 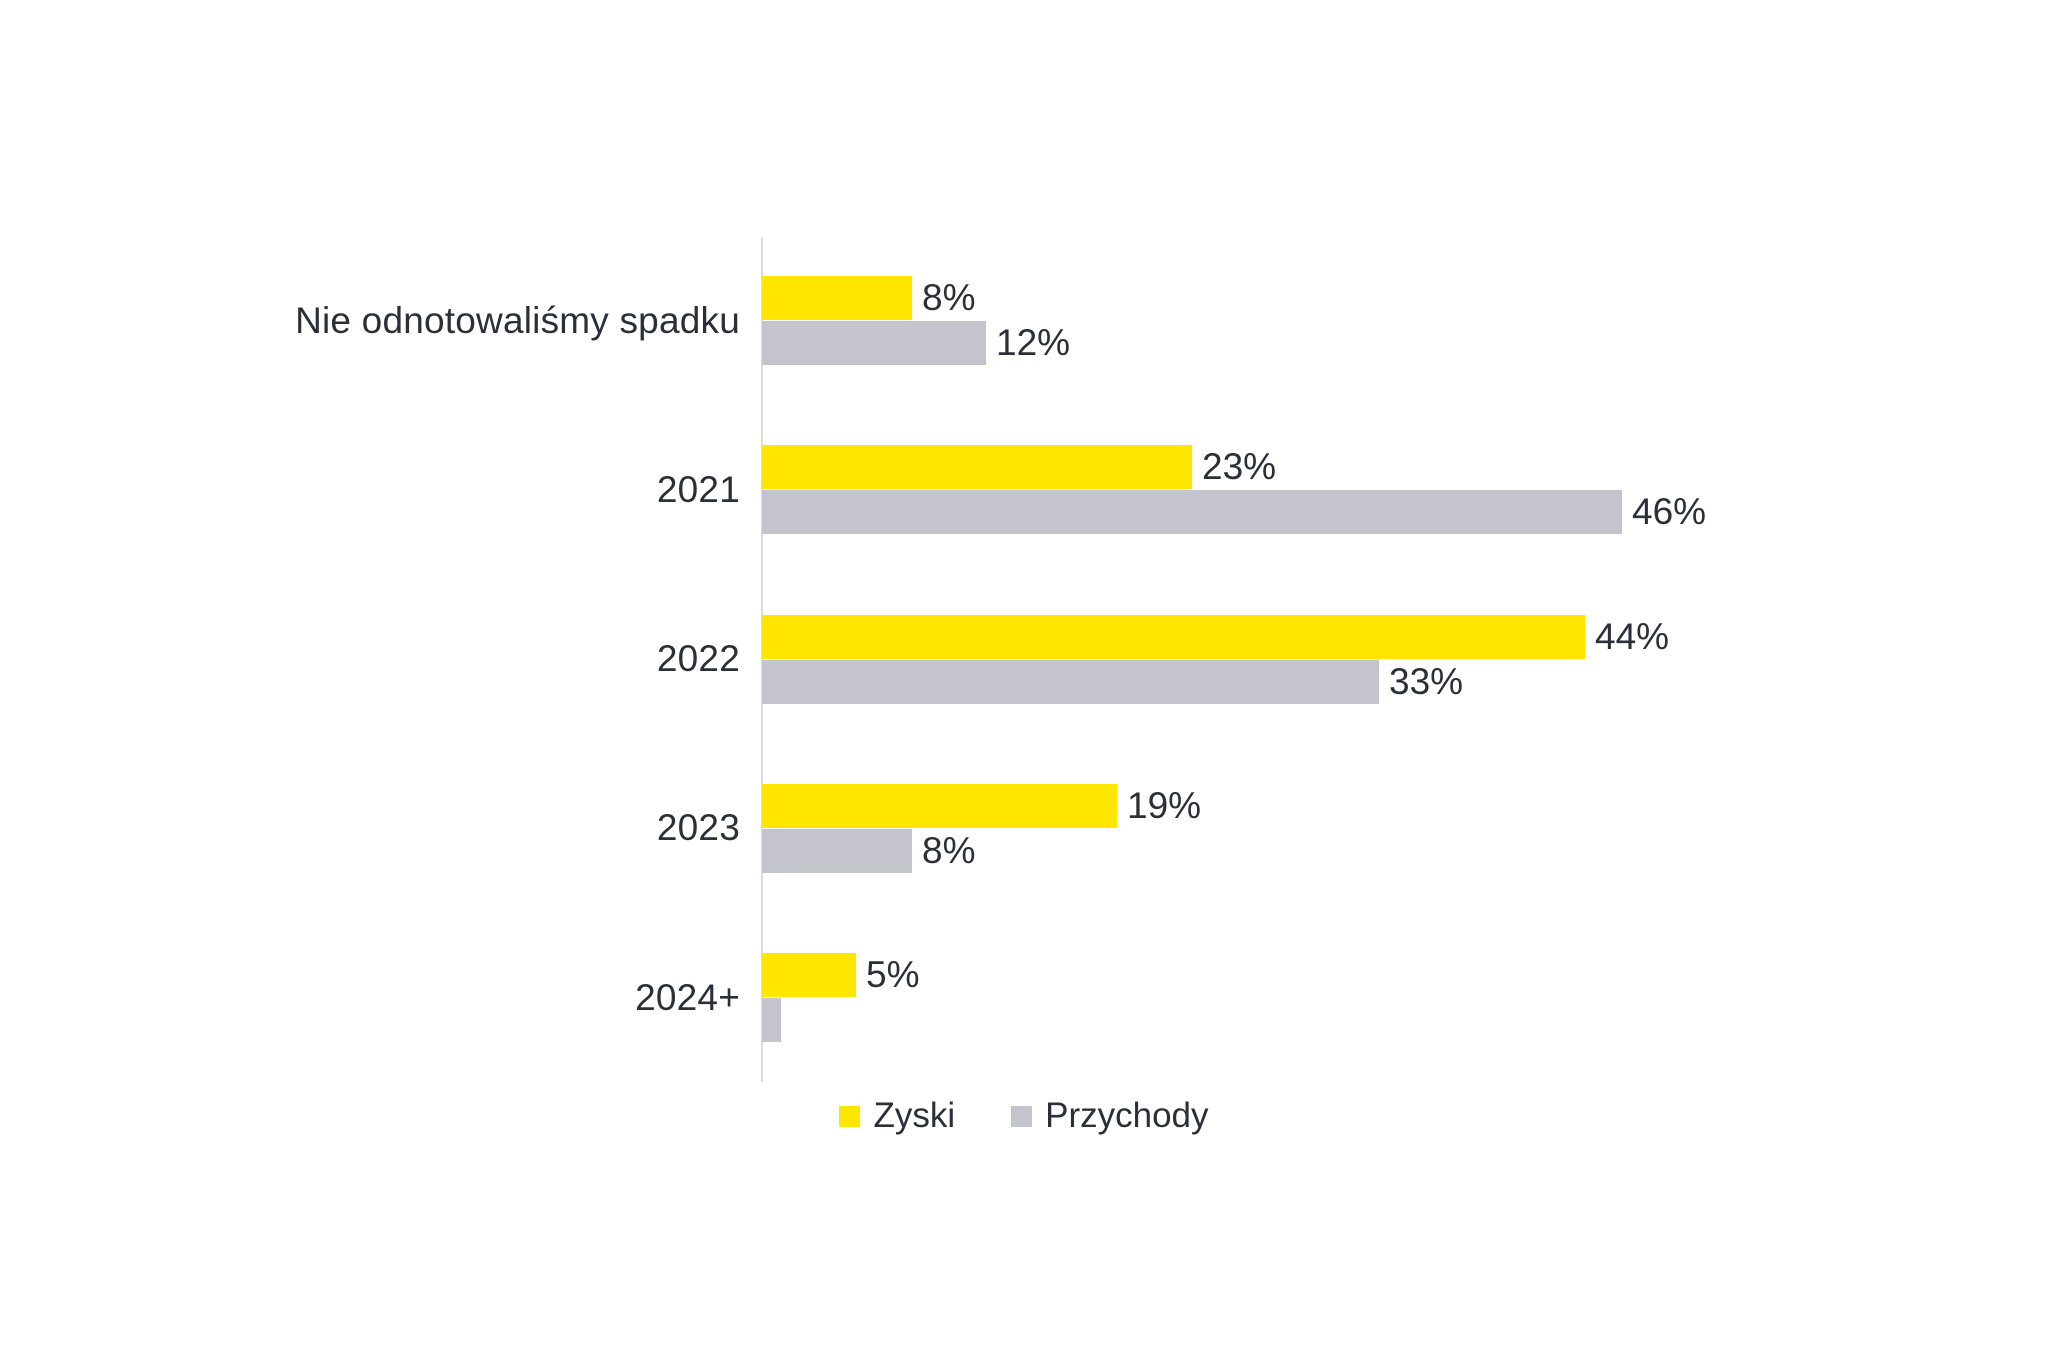 I want to click on bar-value-label: 12%, so click(x=1033, y=342).